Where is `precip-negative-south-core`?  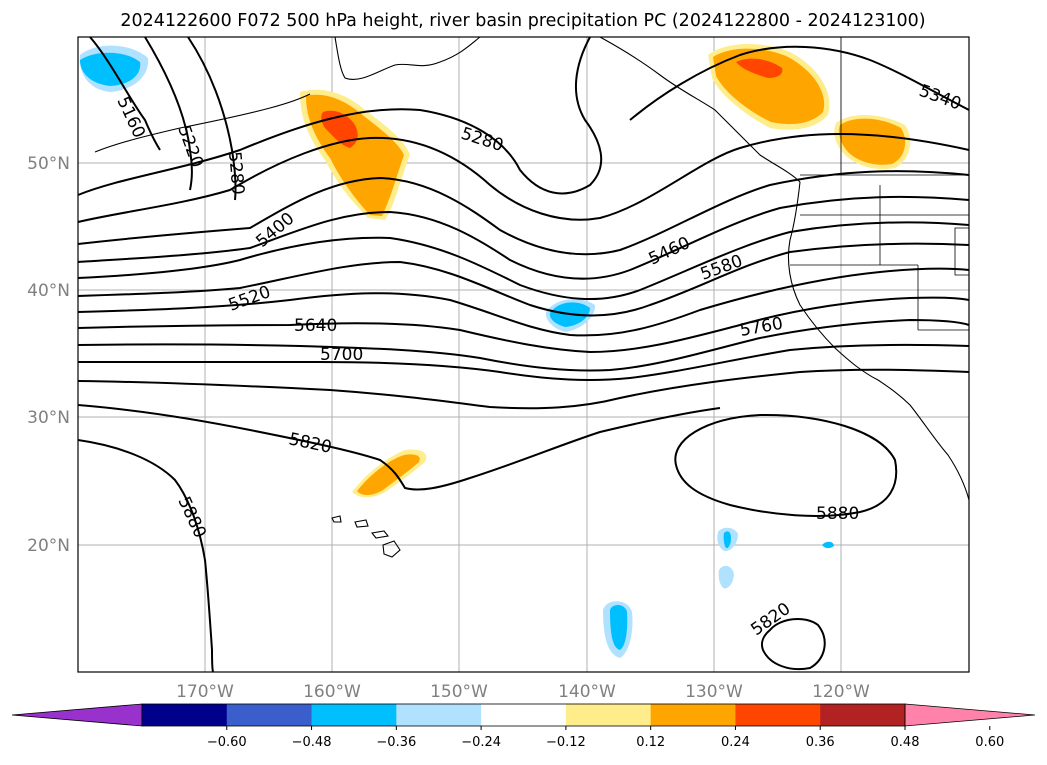 precip-negative-south-core is located at coordinates (619, 627).